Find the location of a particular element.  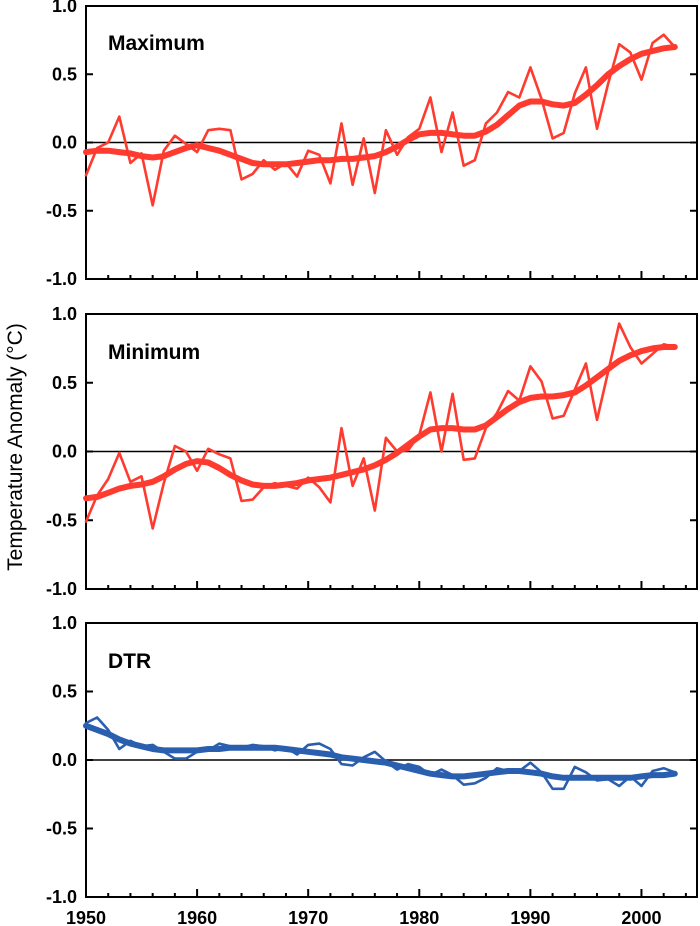

y-axis-label: Temperature Anomaly (°C) is located at coordinates (15, 447).